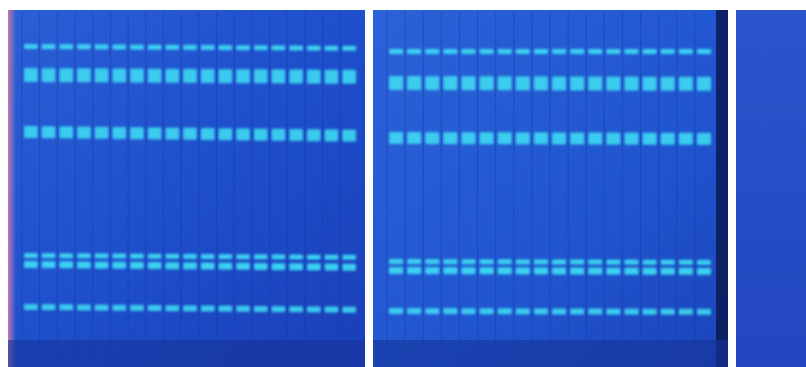 The height and width of the screenshot is (367, 806). What do you see at coordinates (771, 188) in the screenshot?
I see `gel-panel-right` at bounding box center [771, 188].